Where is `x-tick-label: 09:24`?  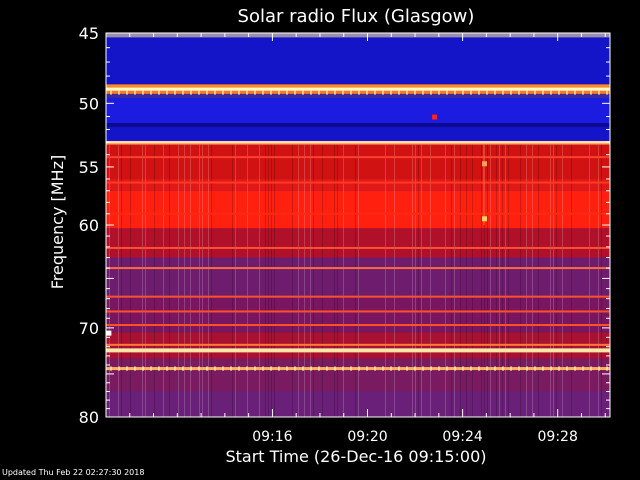 x-tick-label: 09:24 is located at coordinates (462, 437).